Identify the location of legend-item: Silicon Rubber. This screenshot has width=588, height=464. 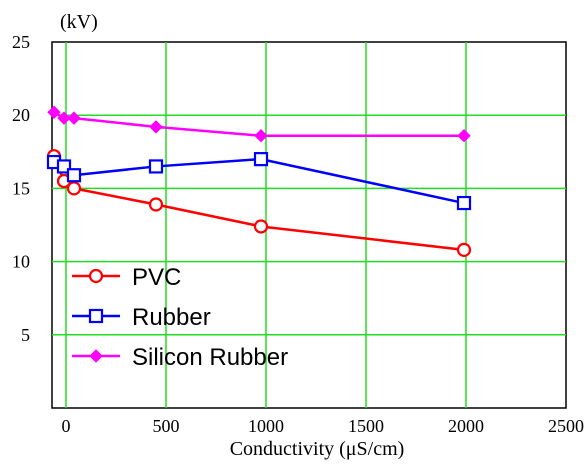
(180, 357).